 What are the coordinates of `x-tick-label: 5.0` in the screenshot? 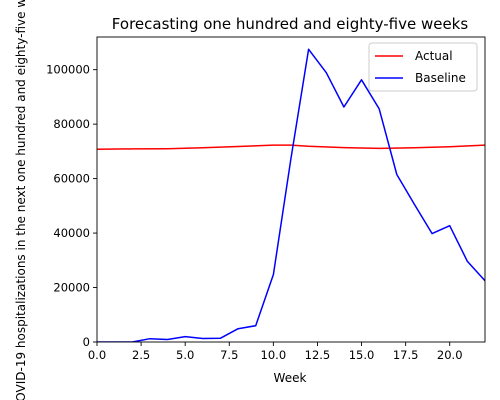 It's located at (185, 355).